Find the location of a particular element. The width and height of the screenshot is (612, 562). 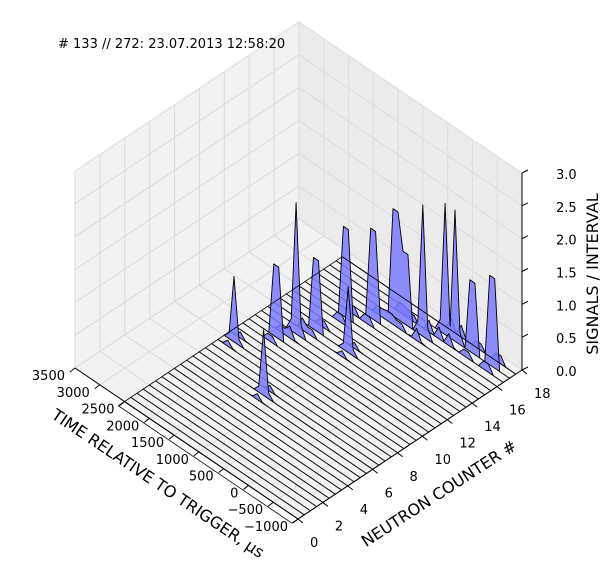

x-tick-label: 1500 is located at coordinates (147, 443).